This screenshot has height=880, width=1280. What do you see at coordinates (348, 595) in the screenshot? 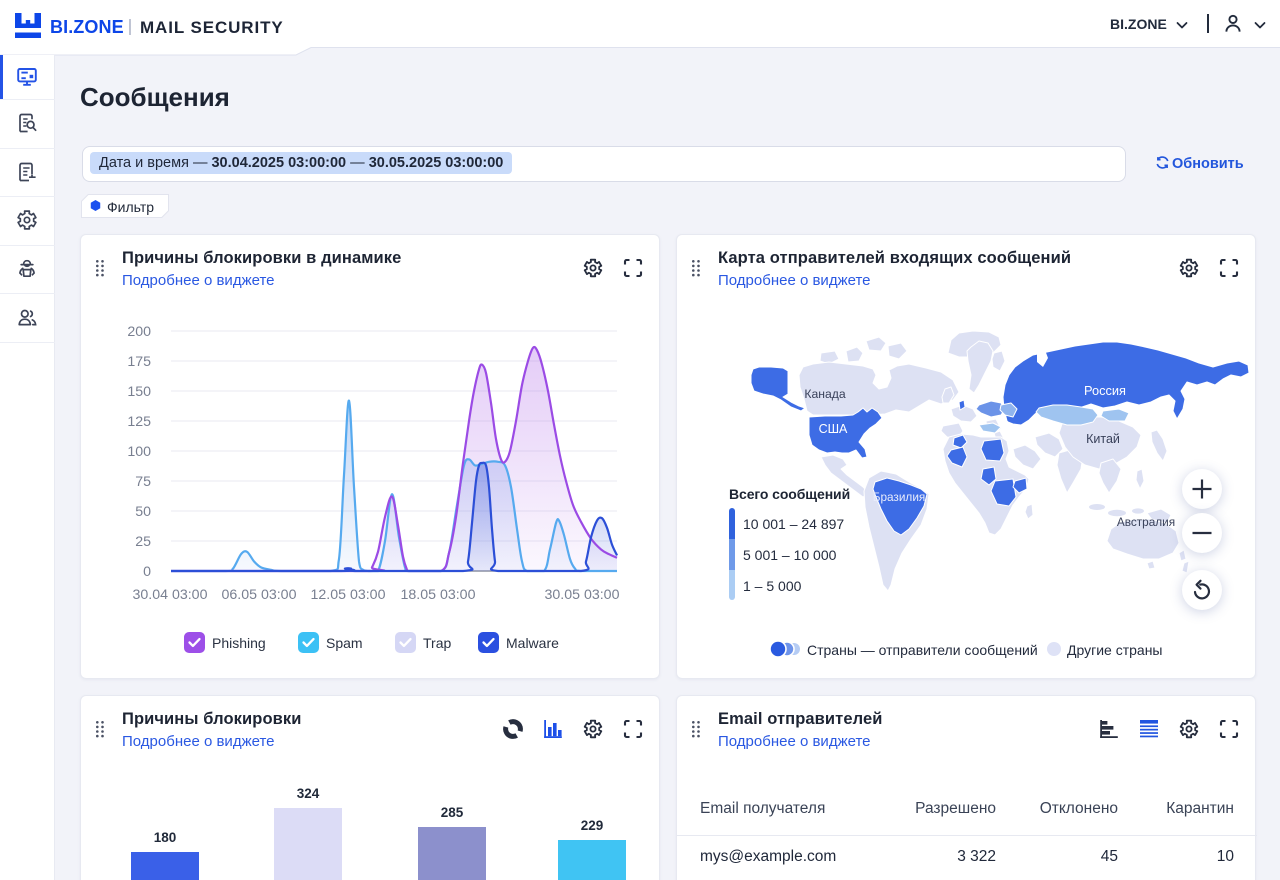
I see `svg-text: 12.05 03:00` at bounding box center [348, 595].